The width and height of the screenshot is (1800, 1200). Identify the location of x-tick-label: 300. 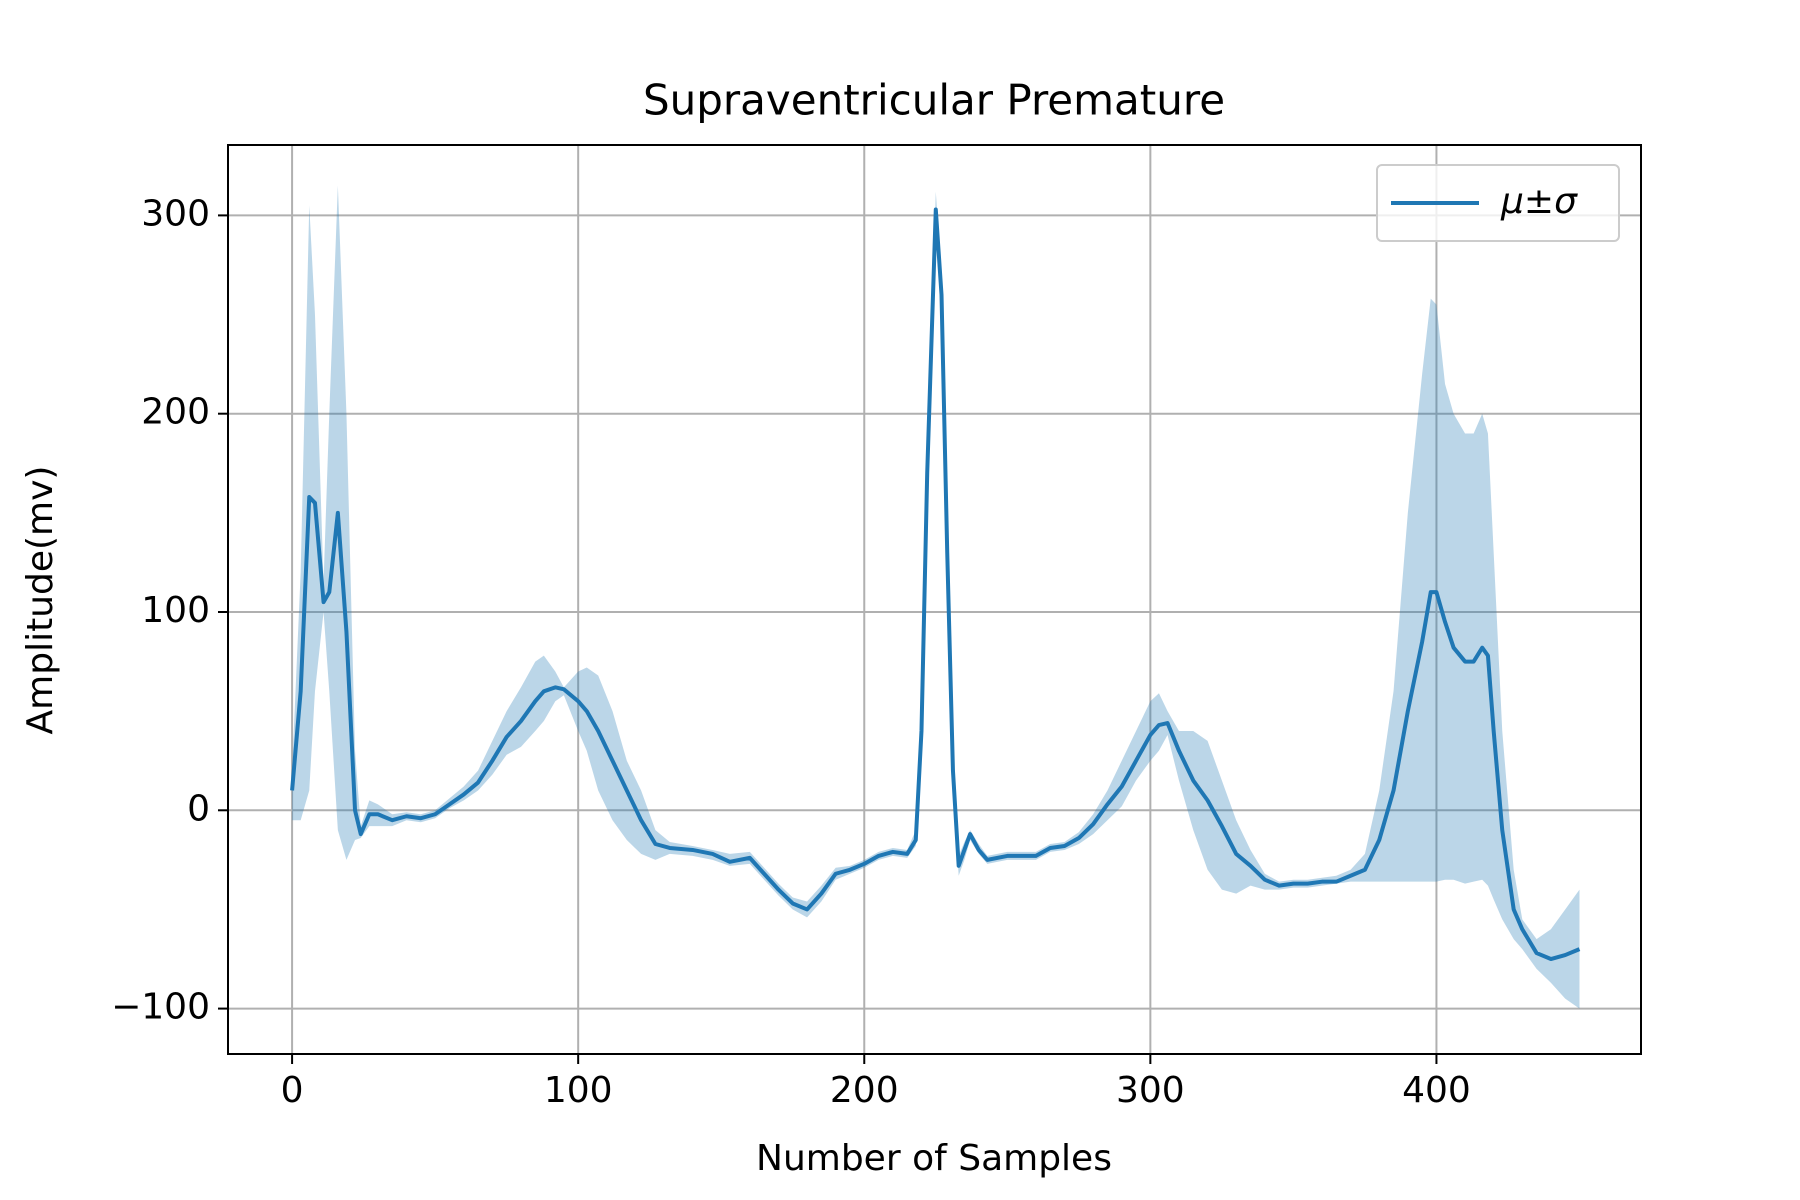
(1150, 1090).